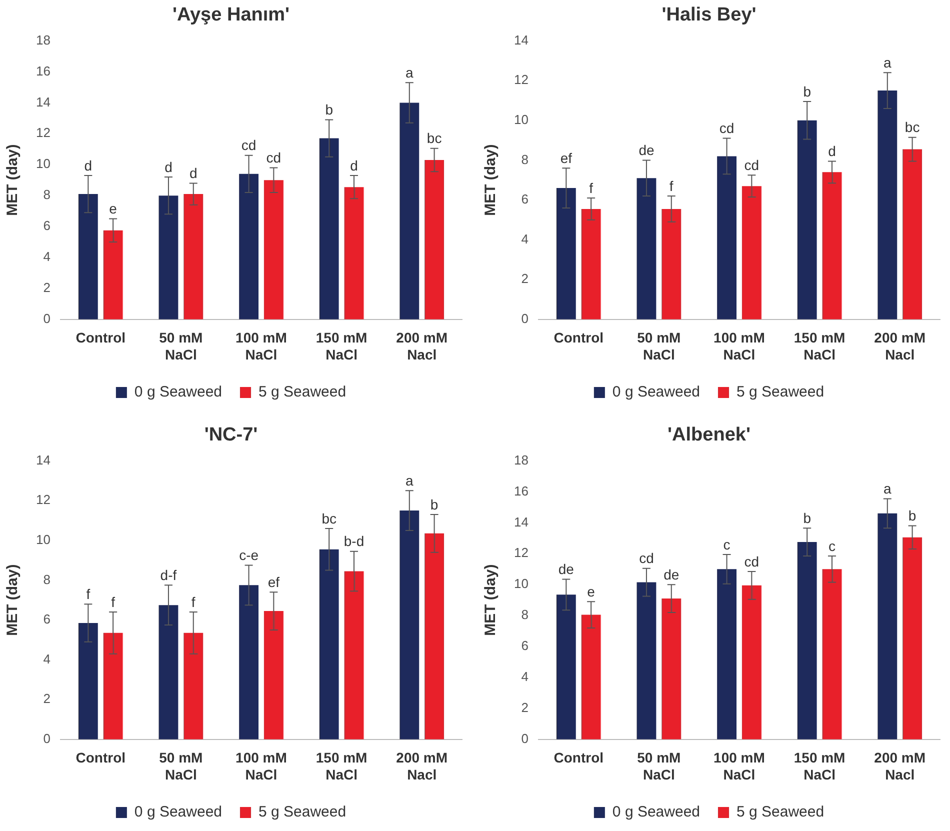  I want to click on chart-title: 'Ayşe Hanım', so click(231, 15).